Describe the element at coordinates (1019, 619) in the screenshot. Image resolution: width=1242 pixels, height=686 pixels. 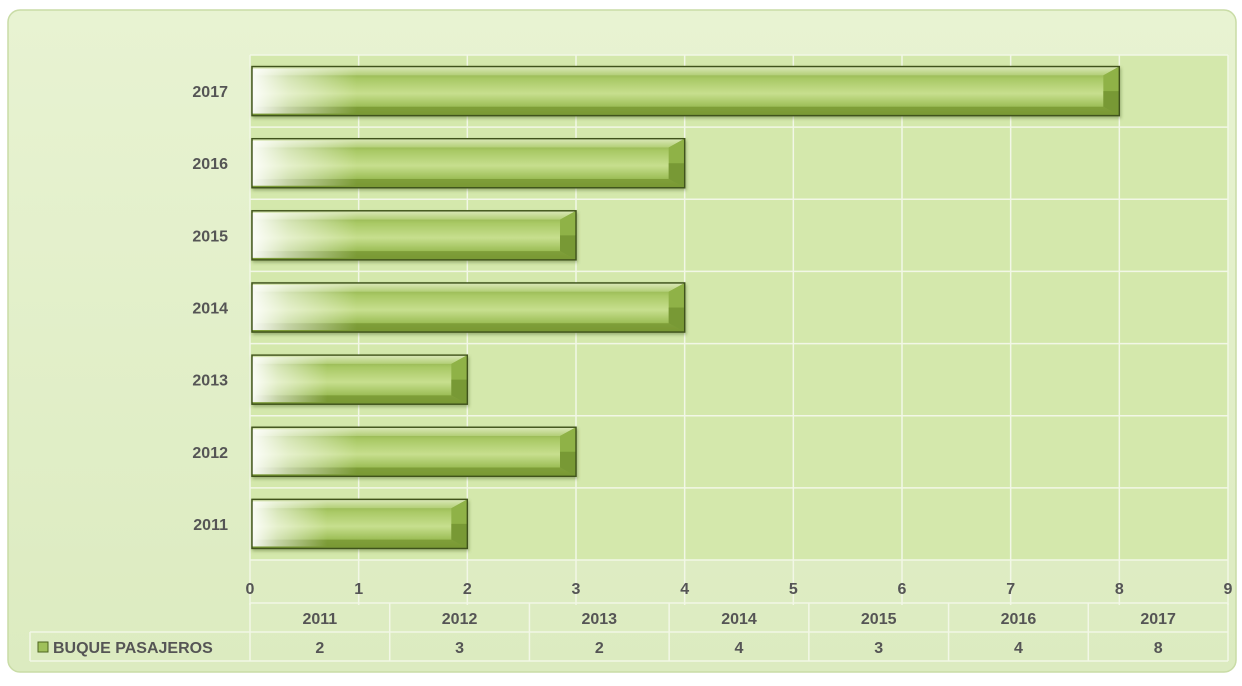
I see `table-header-cell: 2016` at that location.